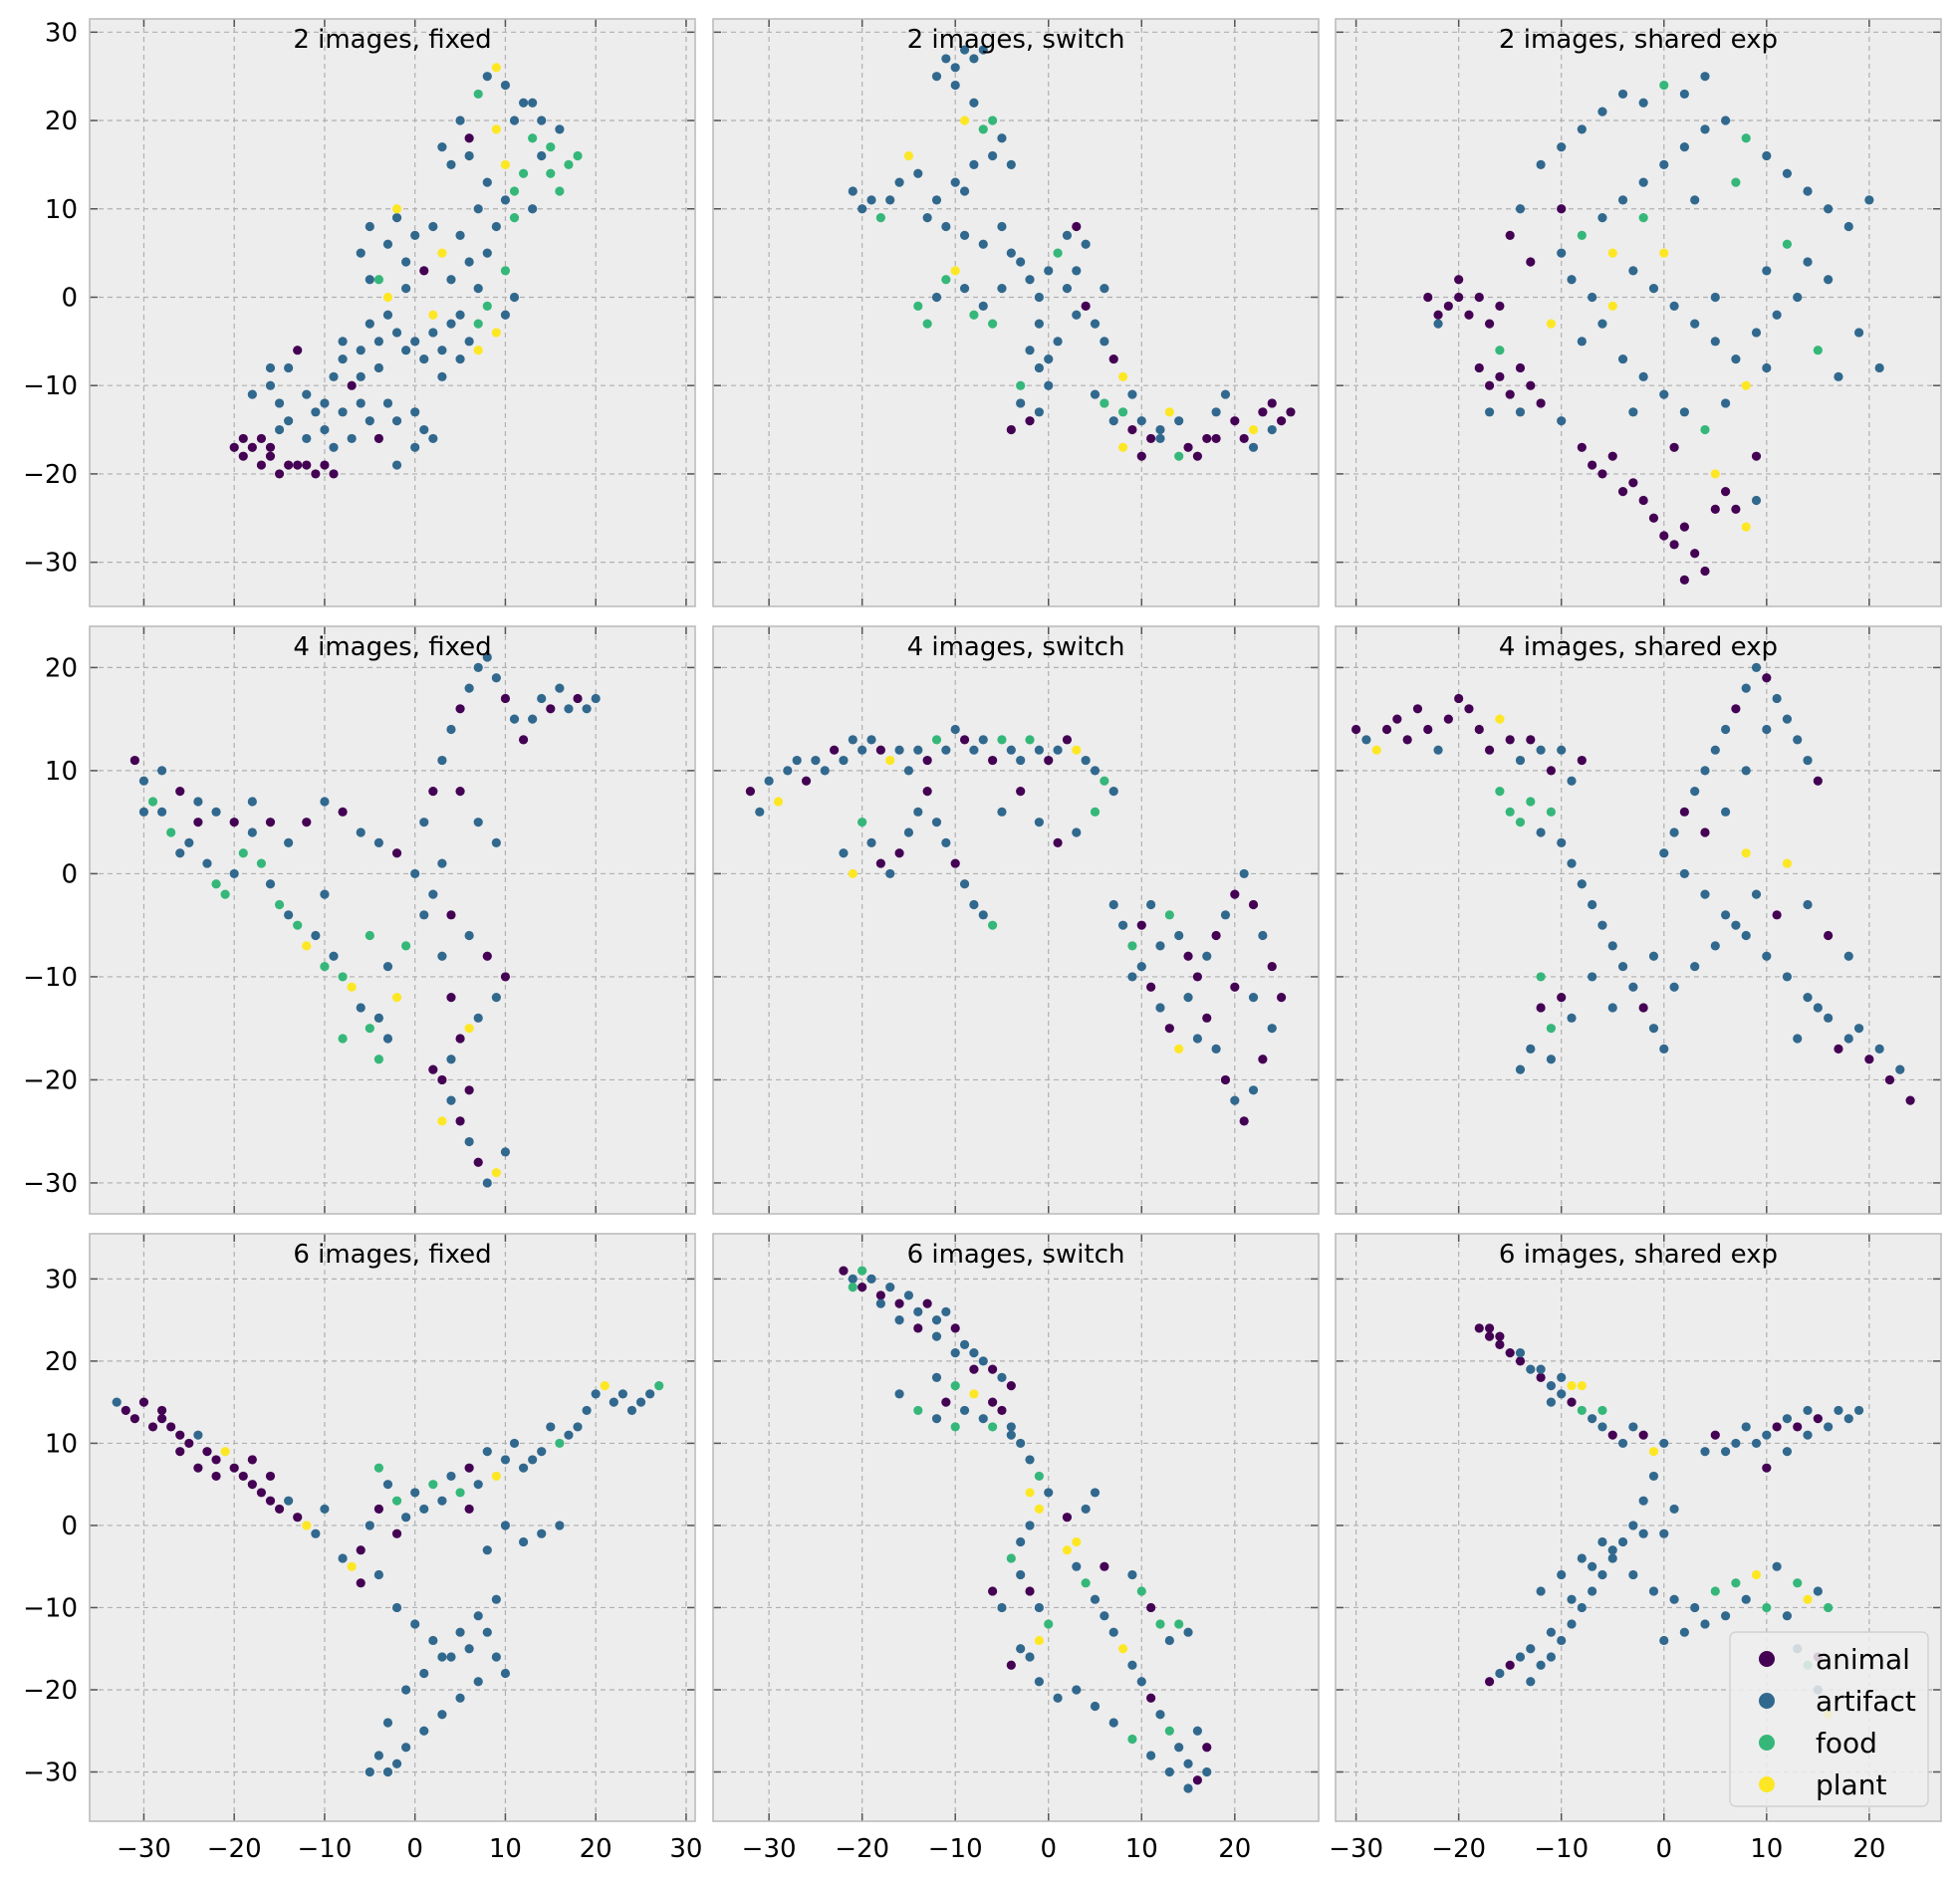  Describe the element at coordinates (50, 1772) in the screenshot. I see `y-tick-label: −30` at that location.